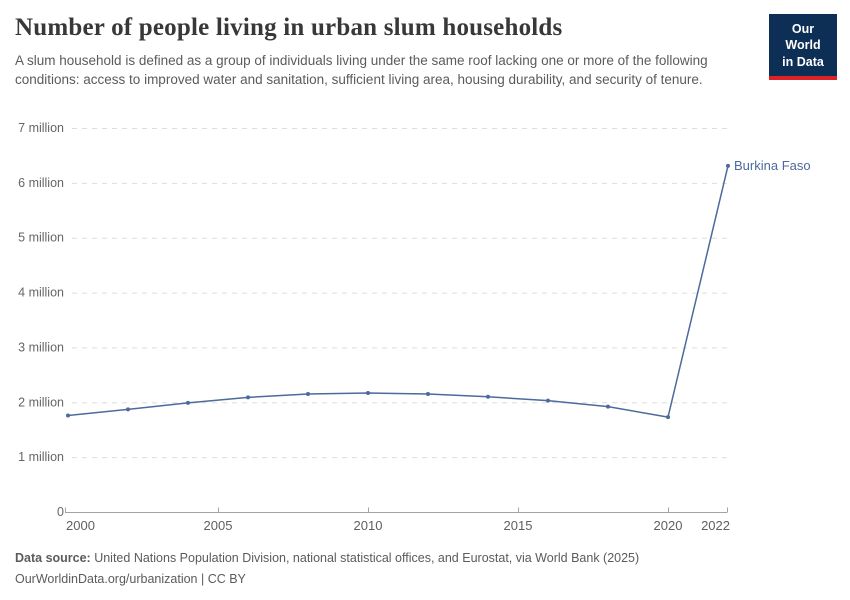 The width and height of the screenshot is (850, 600). I want to click on y-axis-label: 6 million, so click(41, 183).